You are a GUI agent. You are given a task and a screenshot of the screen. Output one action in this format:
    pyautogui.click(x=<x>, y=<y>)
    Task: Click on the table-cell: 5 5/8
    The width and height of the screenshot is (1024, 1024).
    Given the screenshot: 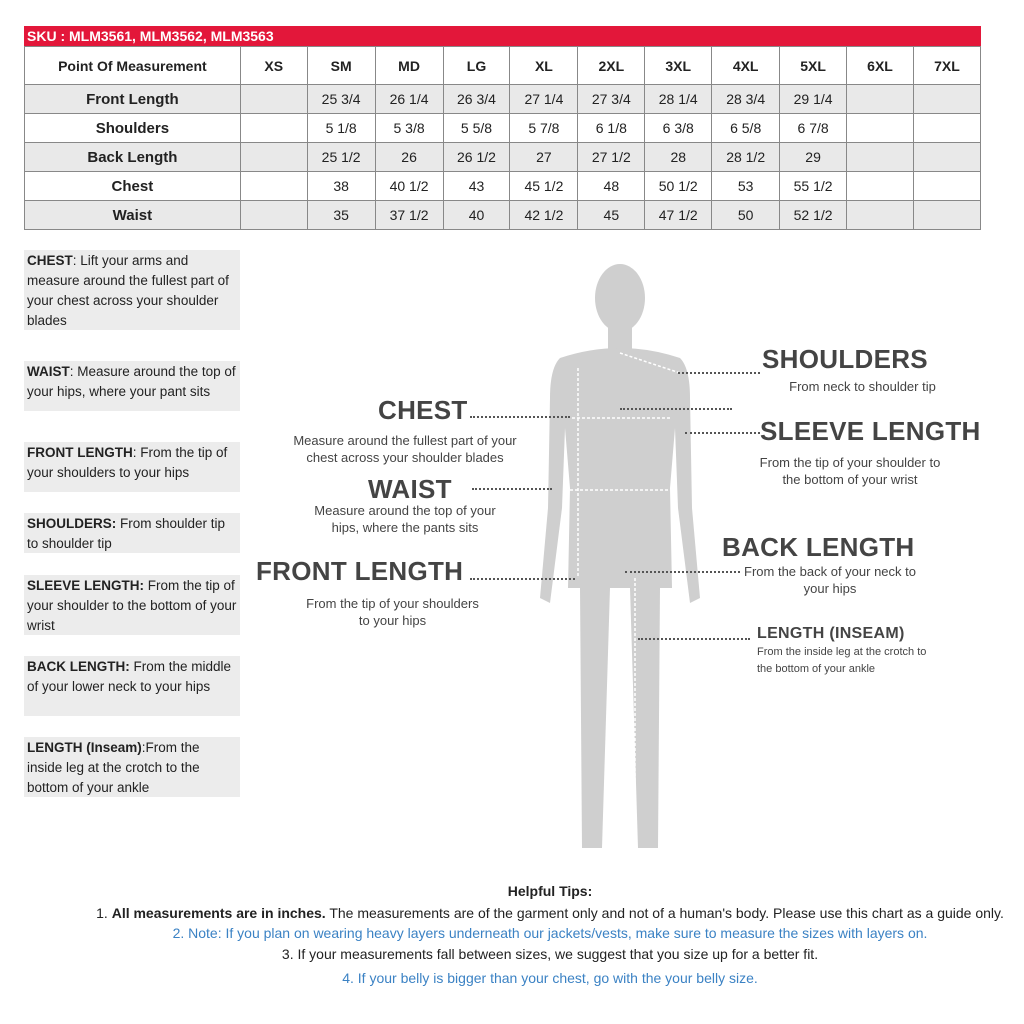 What is the action you would take?
    pyautogui.click(x=476, y=128)
    